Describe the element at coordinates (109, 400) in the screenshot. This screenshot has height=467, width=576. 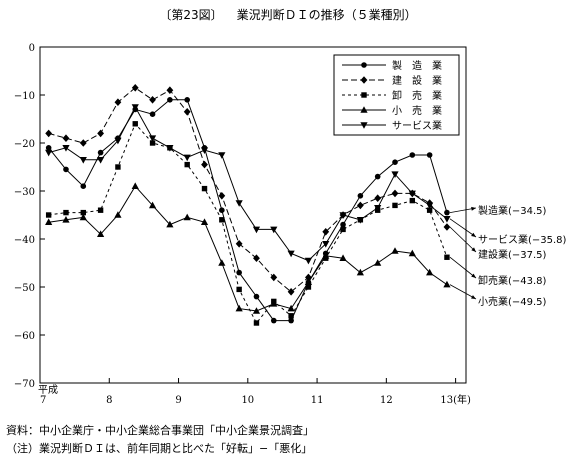
I see `x-tick-label: 8` at that location.